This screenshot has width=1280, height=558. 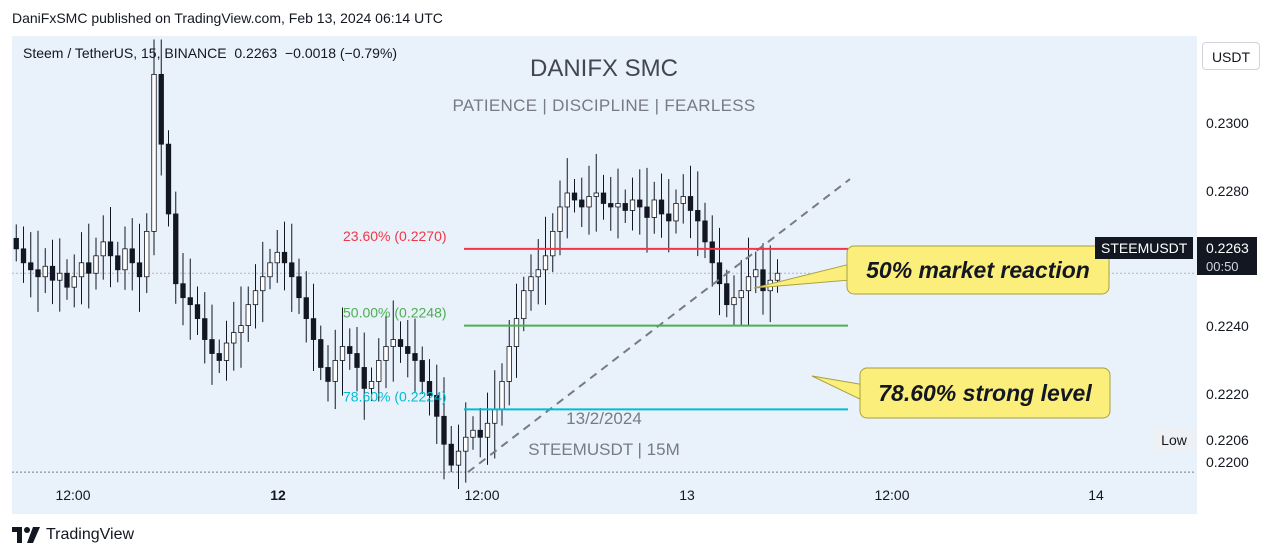 What do you see at coordinates (1227, 462) in the screenshot?
I see `price-tick: 0.2200` at bounding box center [1227, 462].